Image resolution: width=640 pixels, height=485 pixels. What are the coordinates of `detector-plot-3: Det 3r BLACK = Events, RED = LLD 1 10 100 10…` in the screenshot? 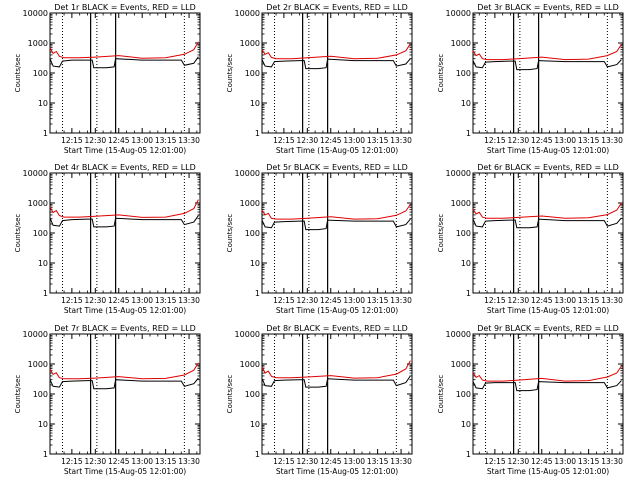 It's located at (530, 79).